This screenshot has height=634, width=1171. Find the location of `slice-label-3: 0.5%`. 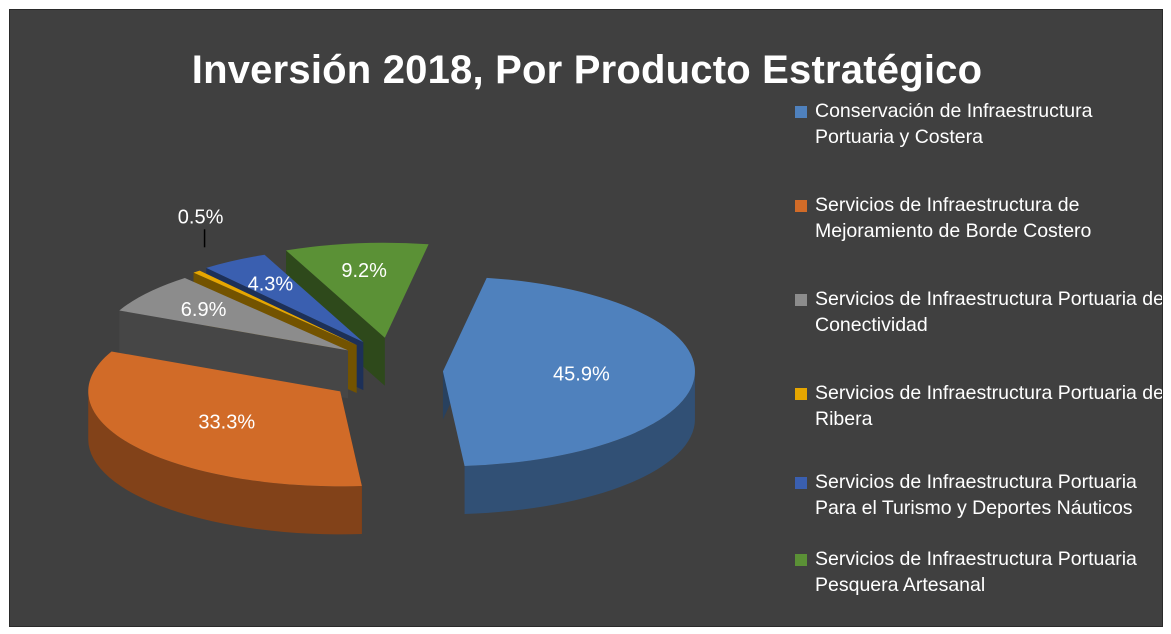

slice-label-3: 0.5% is located at coordinates (201, 217).